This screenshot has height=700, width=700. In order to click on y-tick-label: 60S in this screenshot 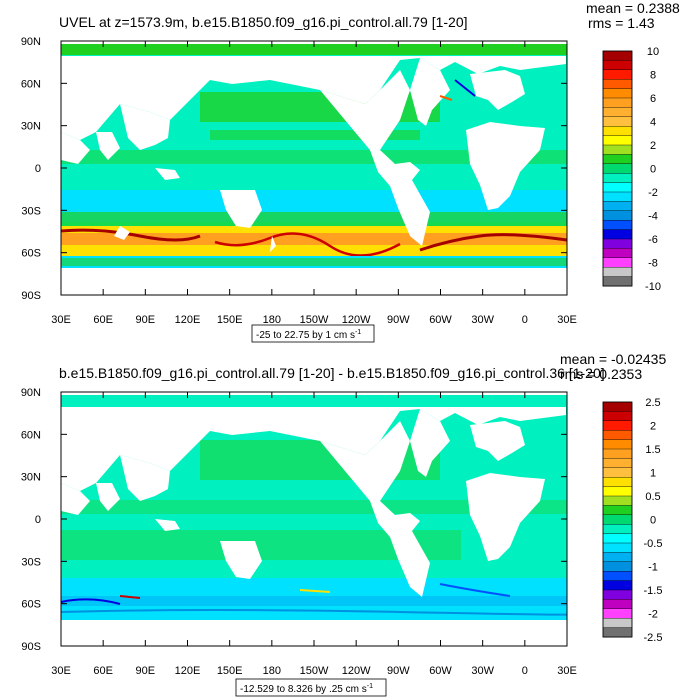, I will do `click(31, 254)`.